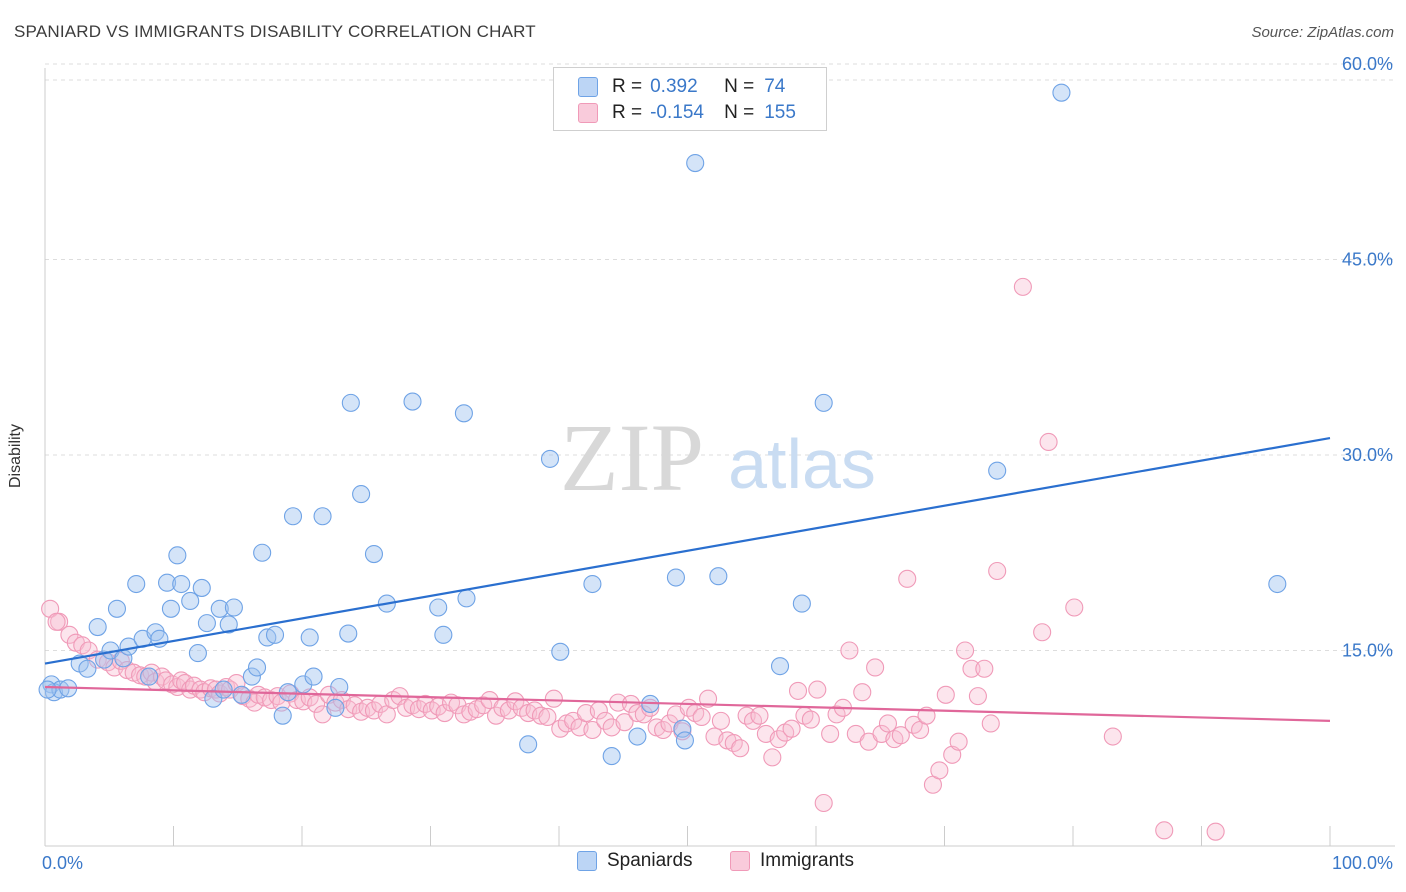 The height and width of the screenshot is (892, 1406). Describe the element at coordinates (587, 861) in the screenshot. I see `spaniards-legend-swatch` at that location.